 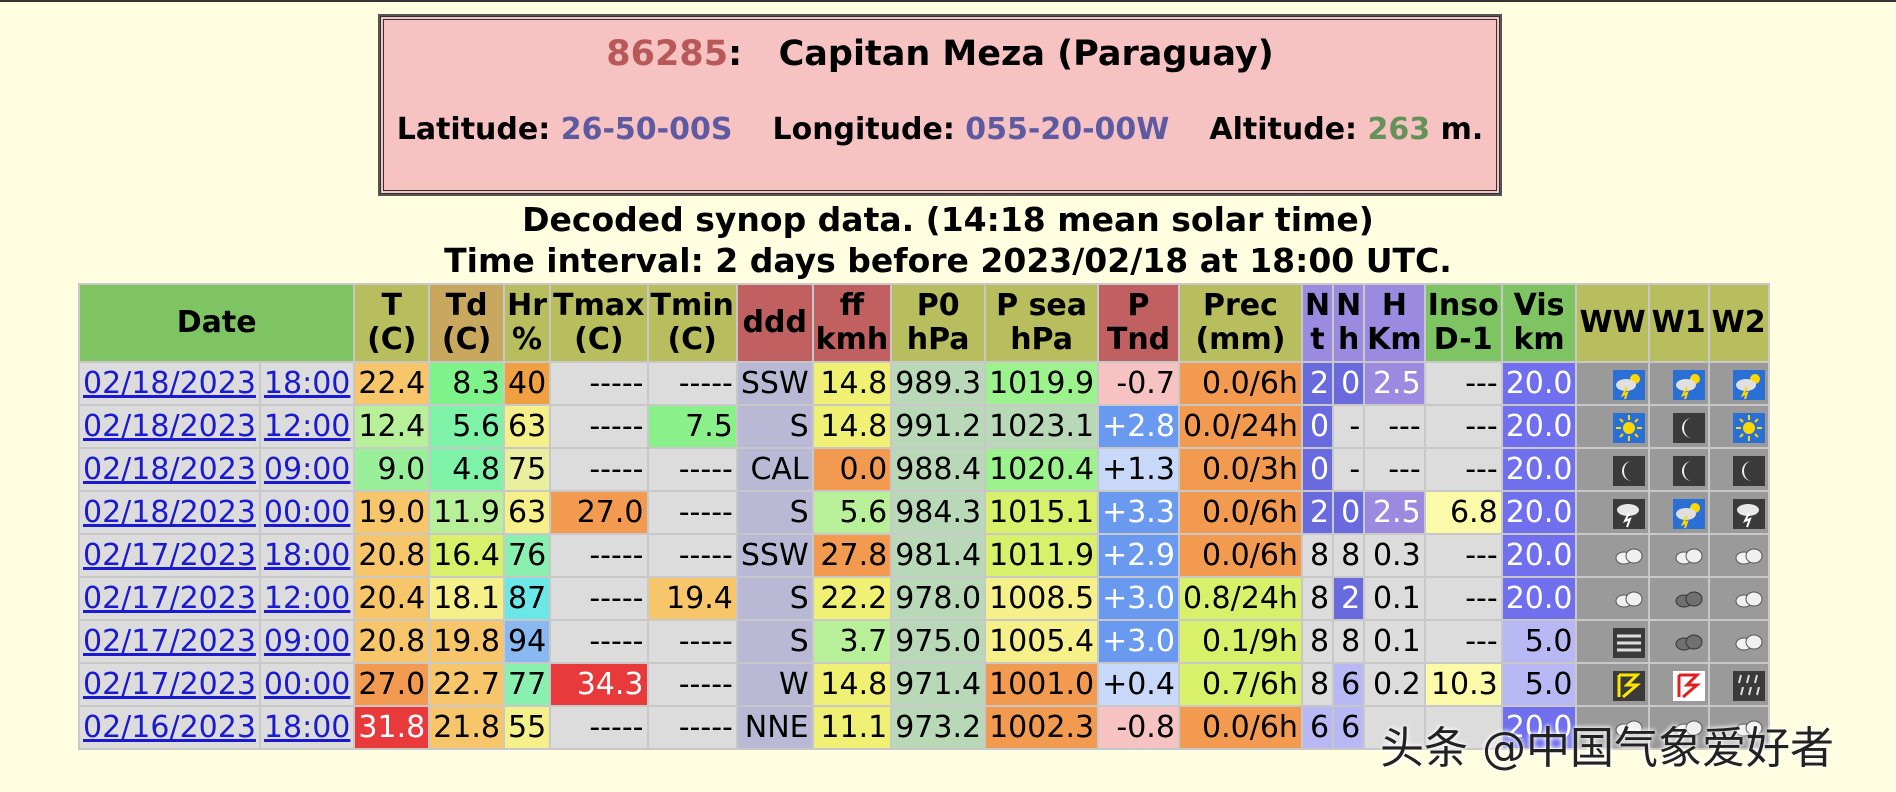 I want to click on latitude-value: 26-50-00S, so click(x=646, y=129).